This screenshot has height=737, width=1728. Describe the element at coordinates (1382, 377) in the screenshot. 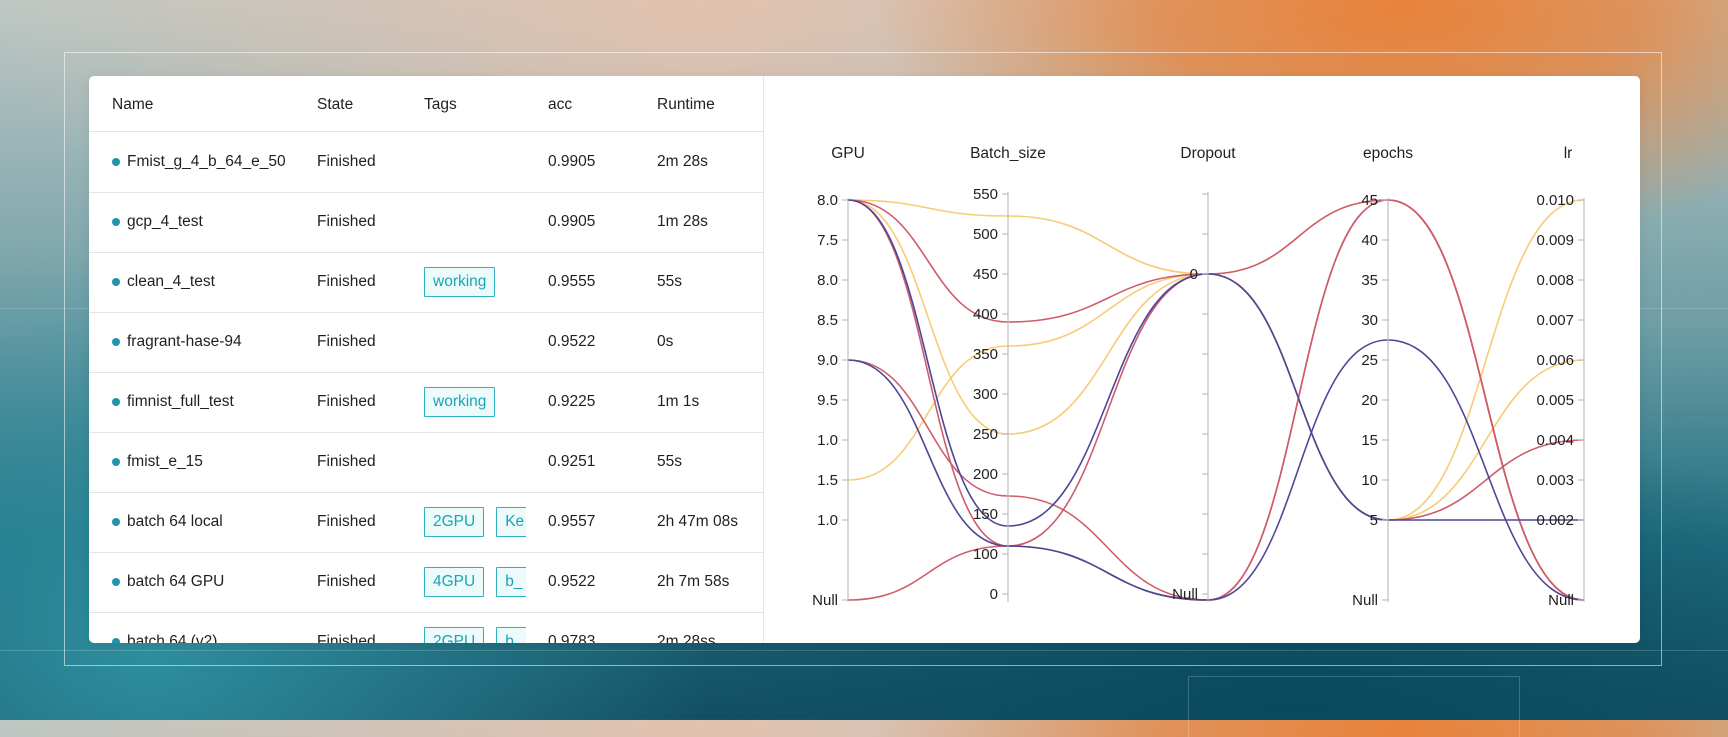

I see `axis-epochs: 45 40 35 30 25 20 15 10 5 Null epochs` at that location.